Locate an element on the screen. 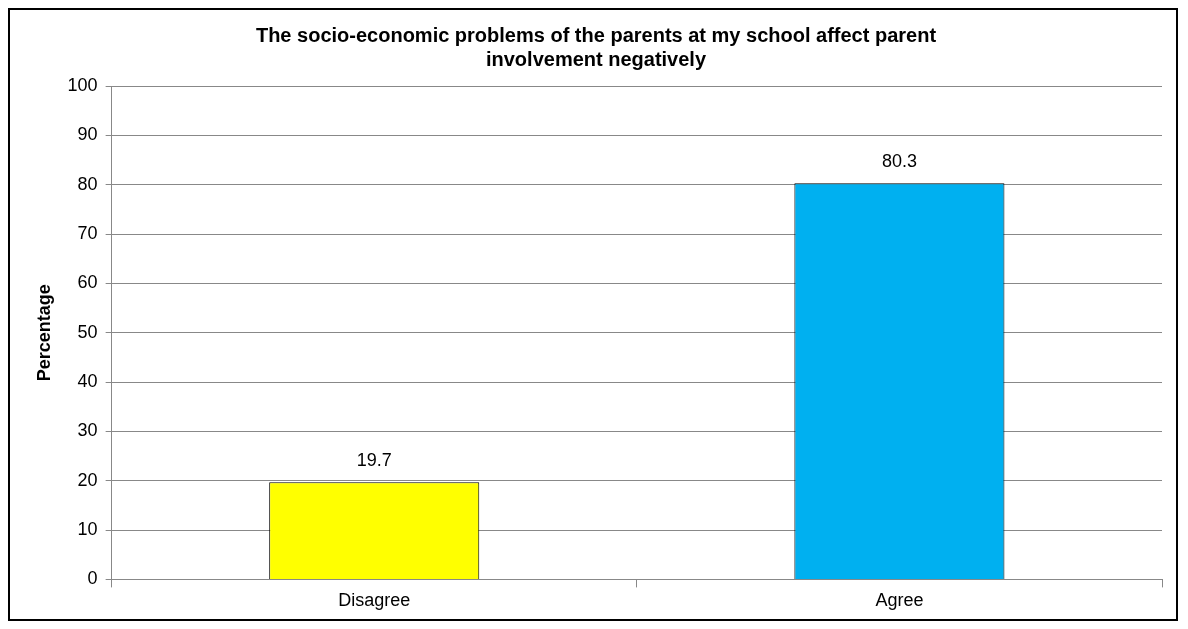 The image size is (1188, 629). y-tick-label: 10 is located at coordinates (87, 529).